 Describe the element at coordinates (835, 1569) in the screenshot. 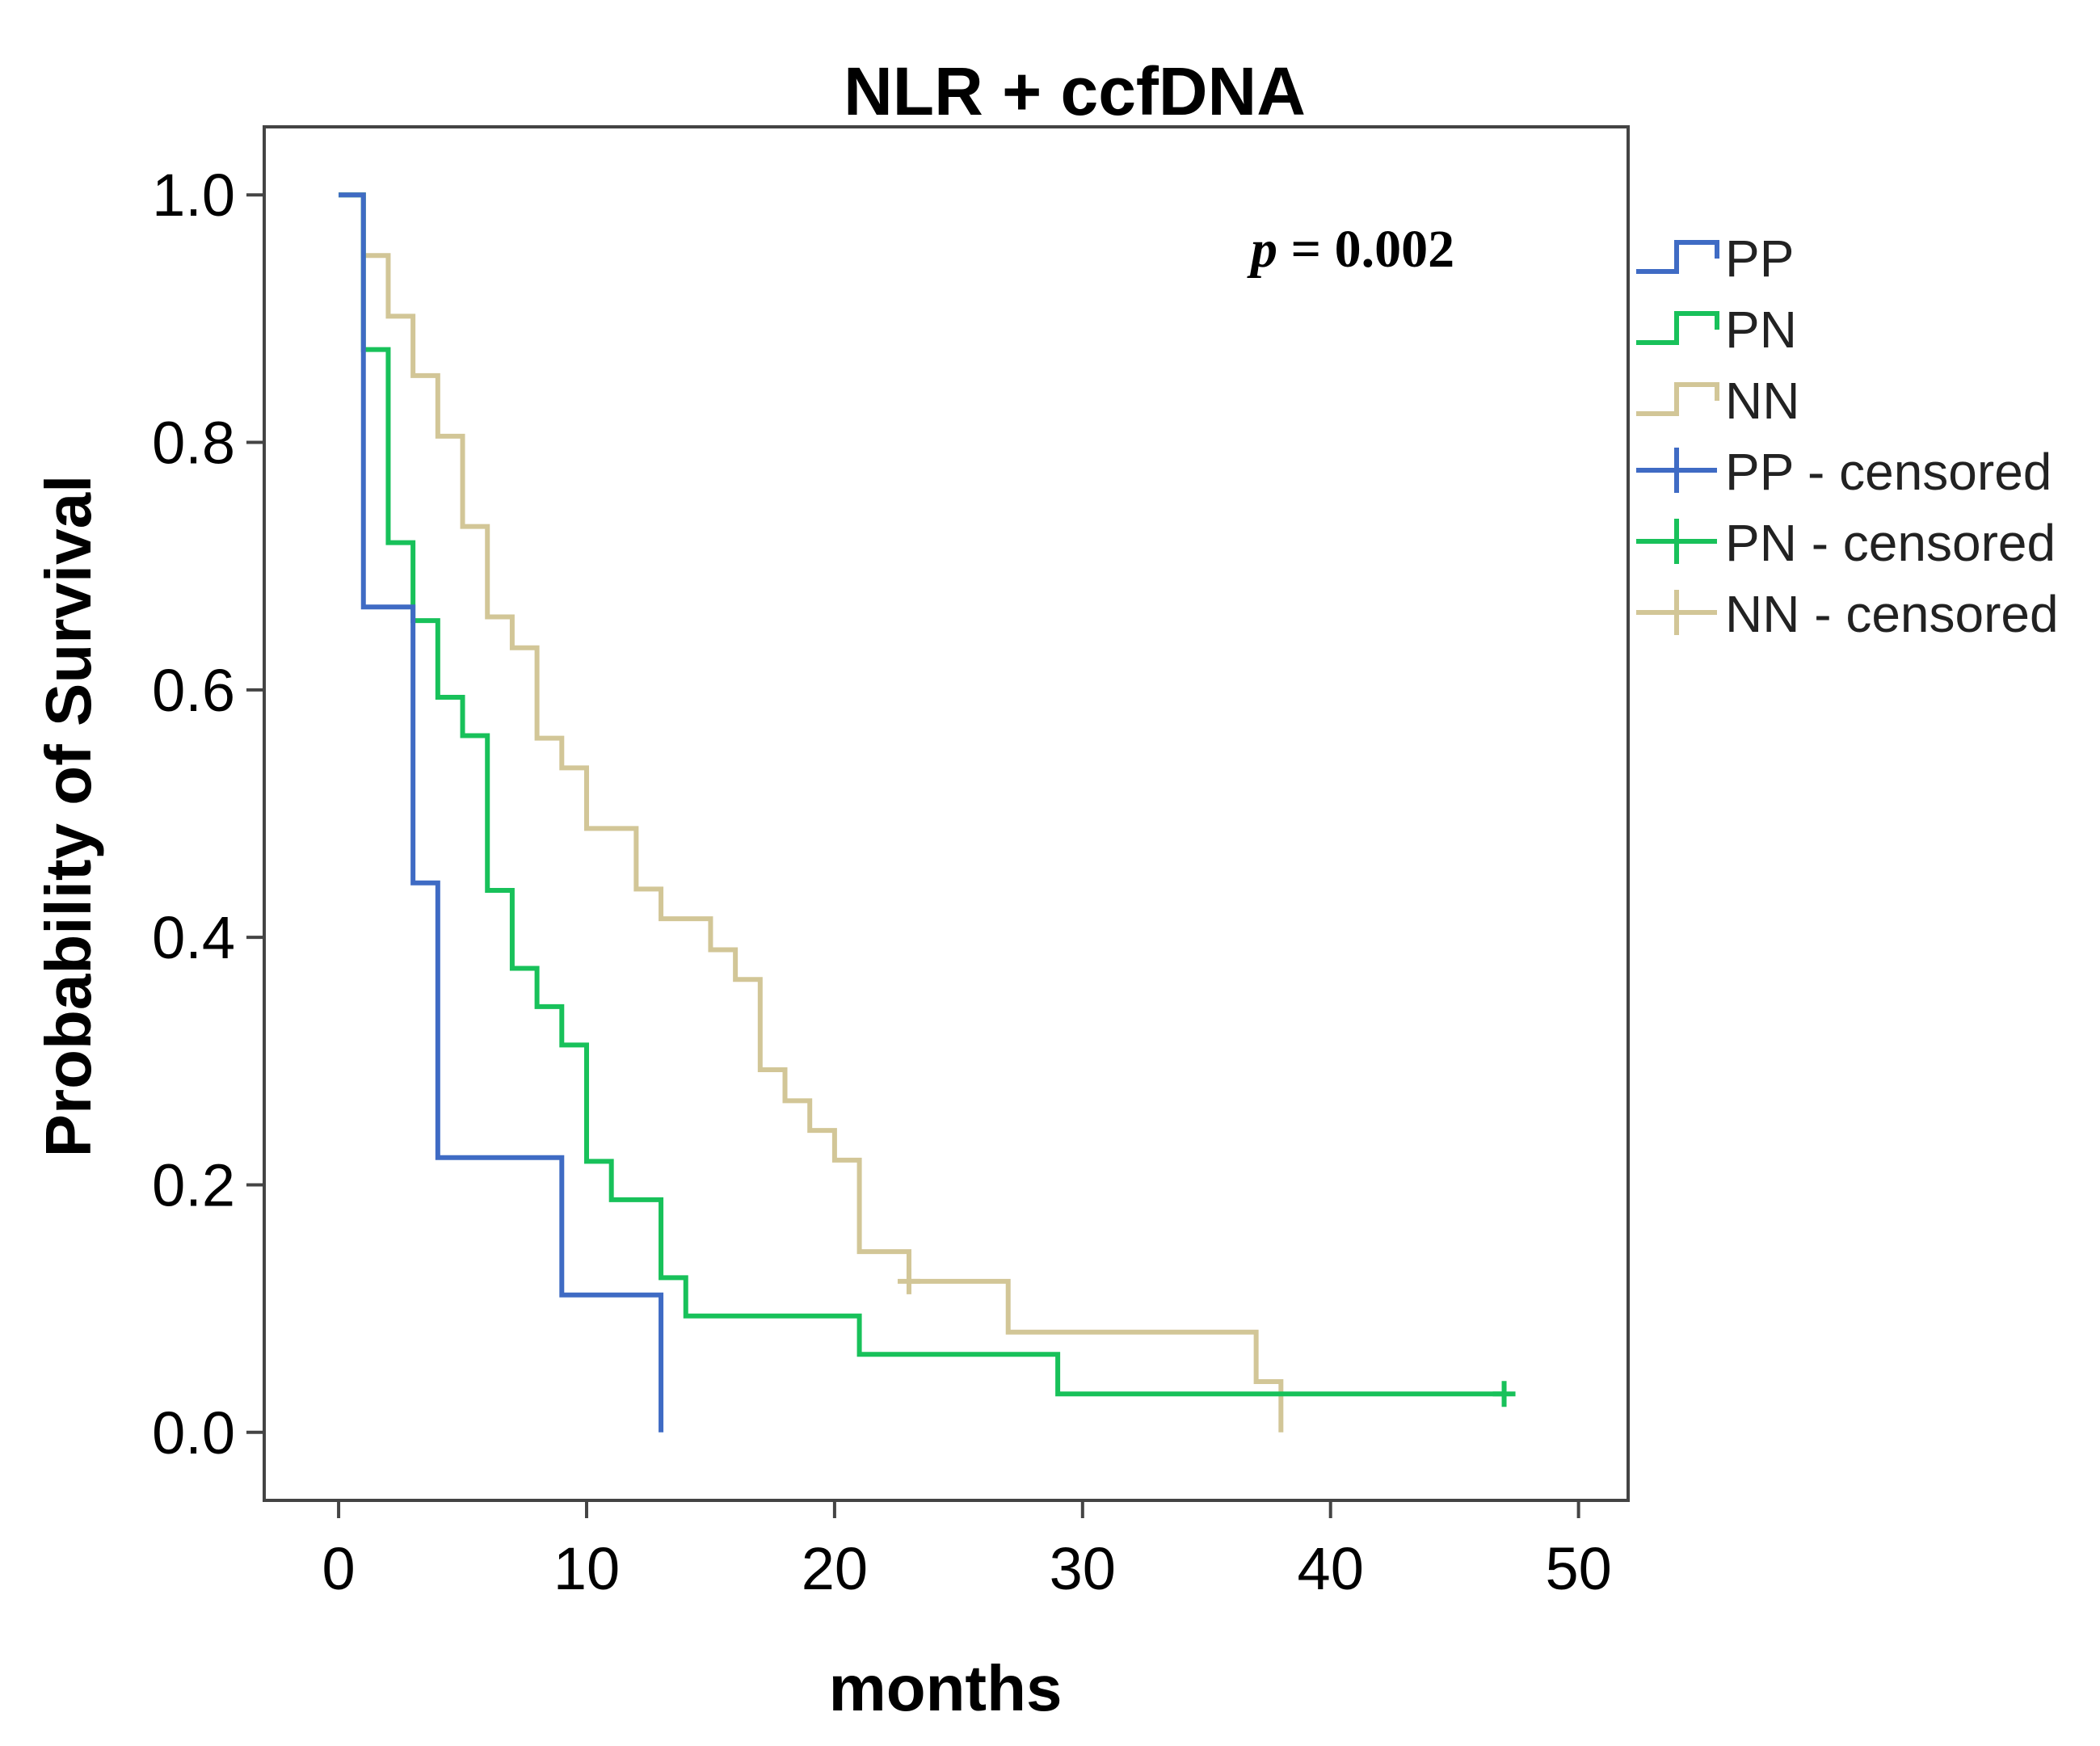

I see `x-tick-label: 20` at that location.